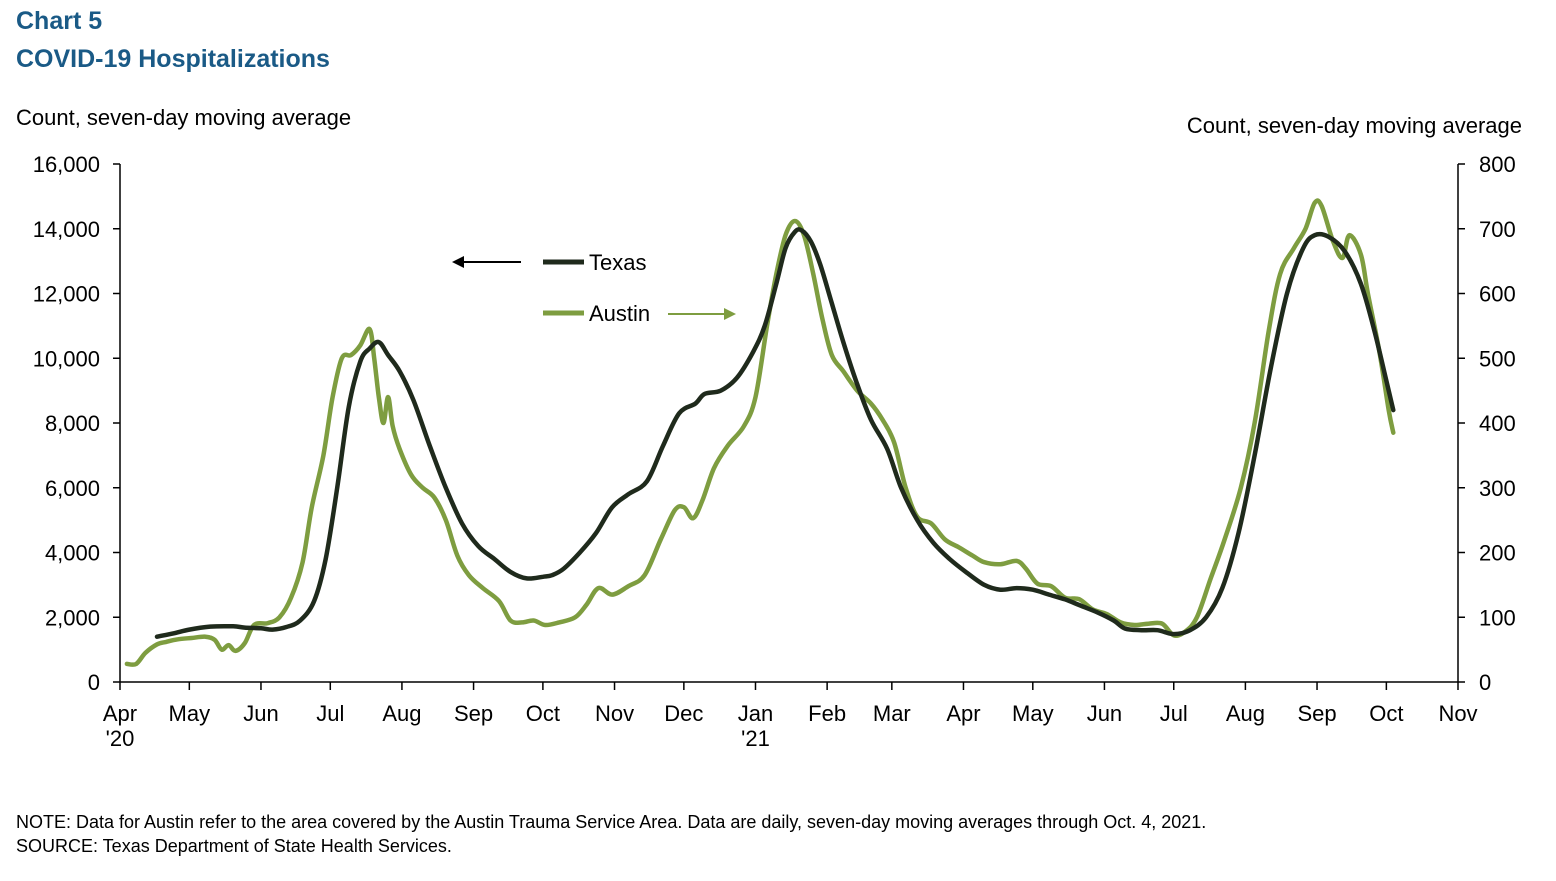 The width and height of the screenshot is (1556, 881). Describe the element at coordinates (1497, 423) in the screenshot. I see `y-right-tick-label: 400` at that location.